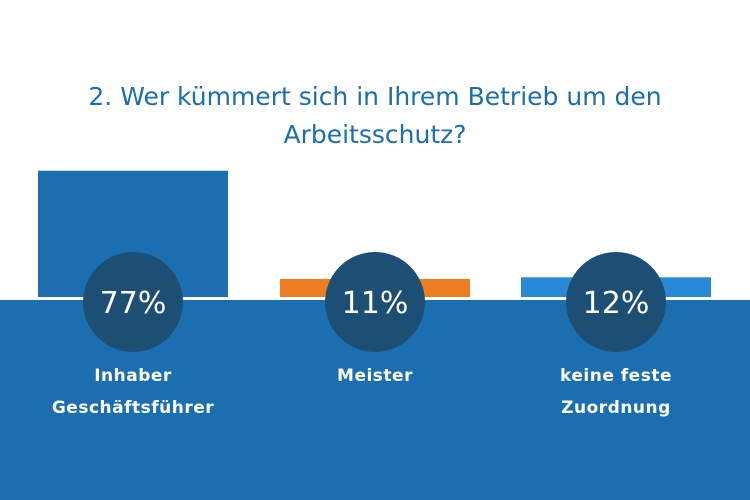  I want to click on value-label-1: 11%, so click(375, 303).